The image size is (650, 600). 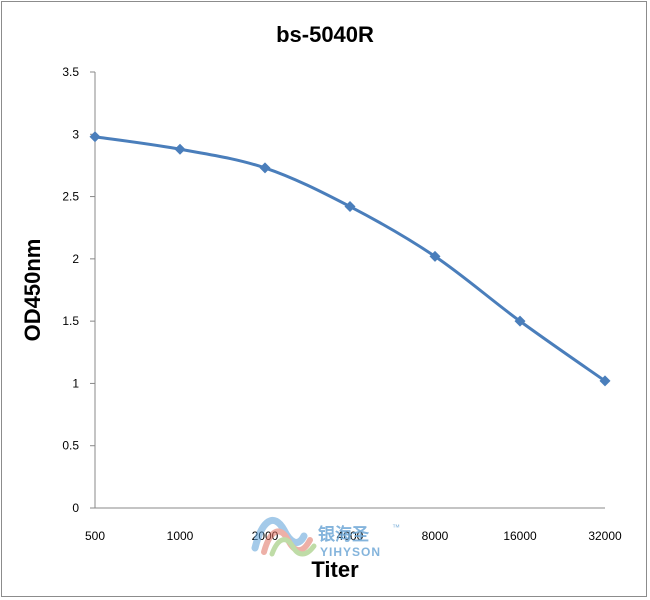 I want to click on y-tick-label: 0, so click(x=75, y=508).